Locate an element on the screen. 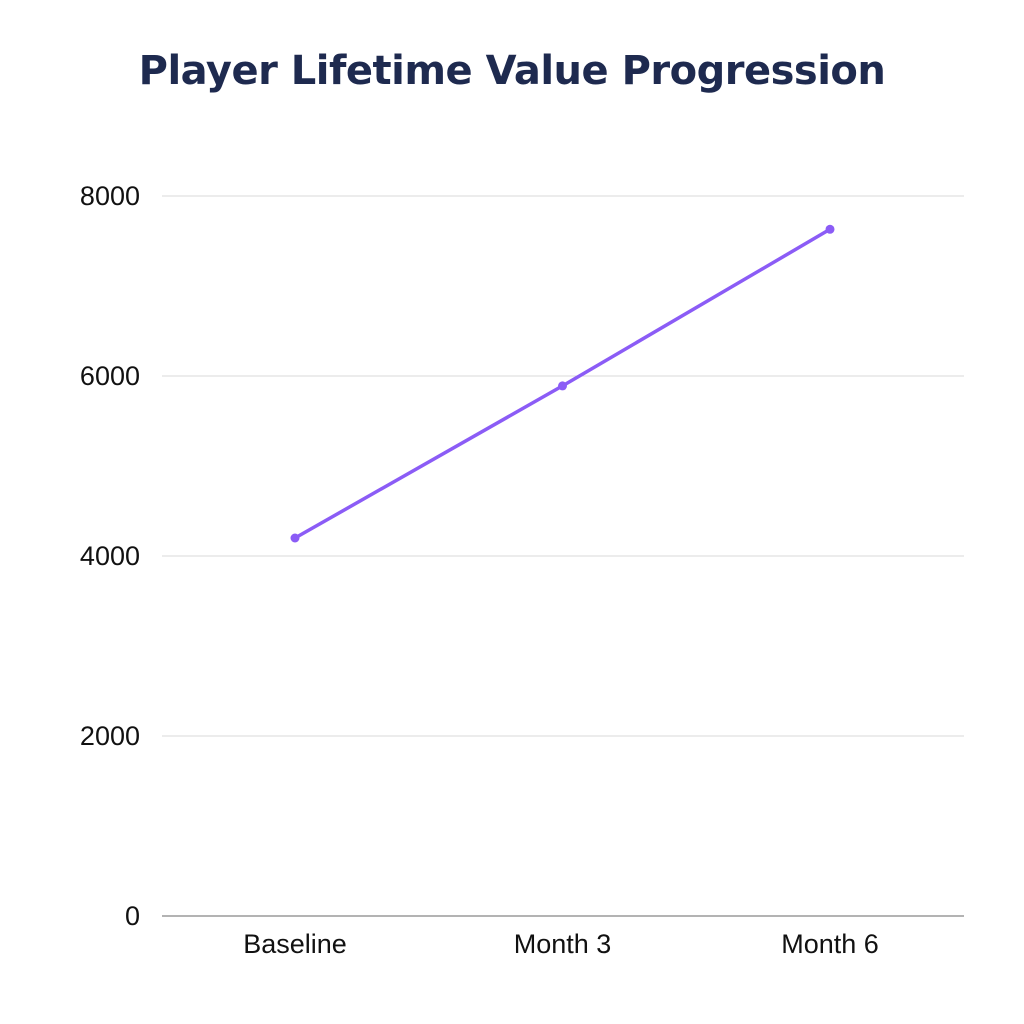 This screenshot has height=1024, width=1024. x-tick-label: Month 3 is located at coordinates (563, 944).